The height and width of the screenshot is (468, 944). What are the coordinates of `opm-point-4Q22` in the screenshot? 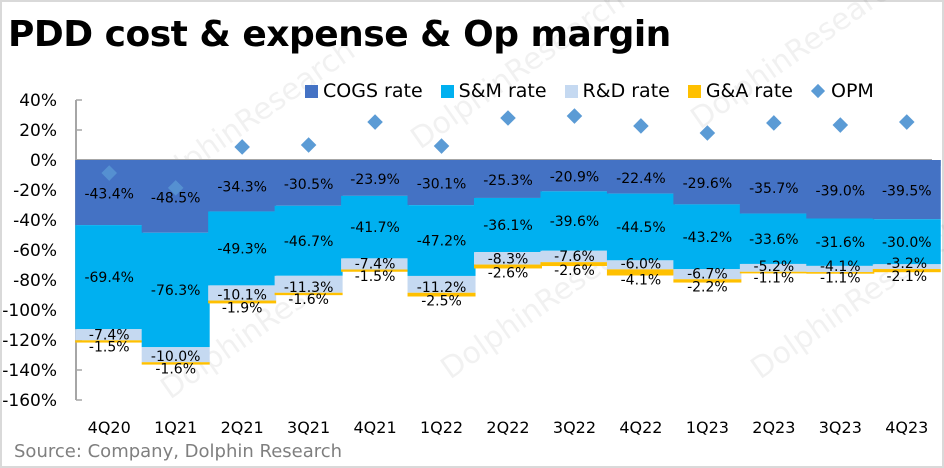 It's located at (641, 126).